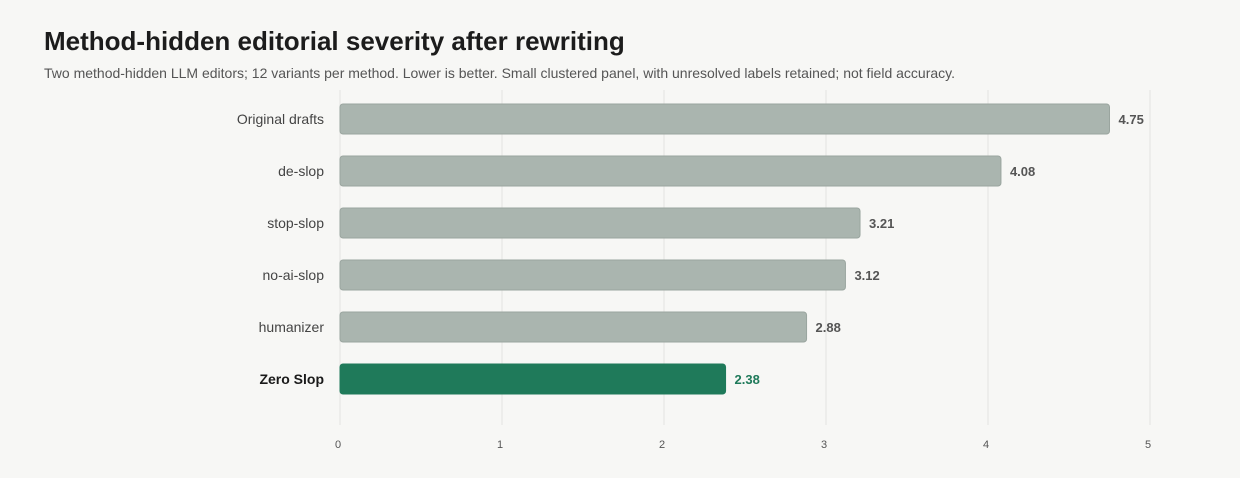 This screenshot has height=478, width=1240. Describe the element at coordinates (295, 223) in the screenshot. I see `category-label-stop-slop: stop-slop` at that location.